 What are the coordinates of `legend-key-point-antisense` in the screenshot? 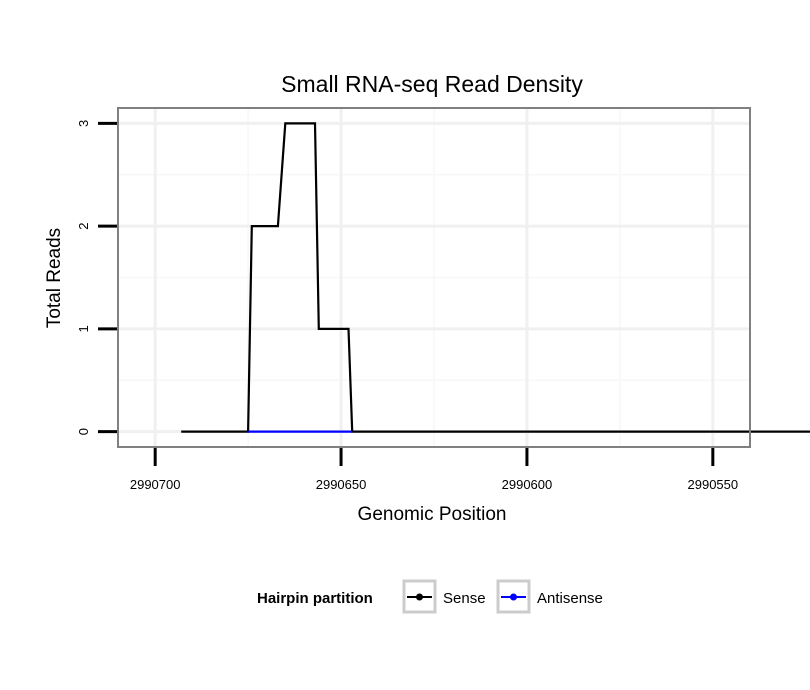 It's located at (513, 597).